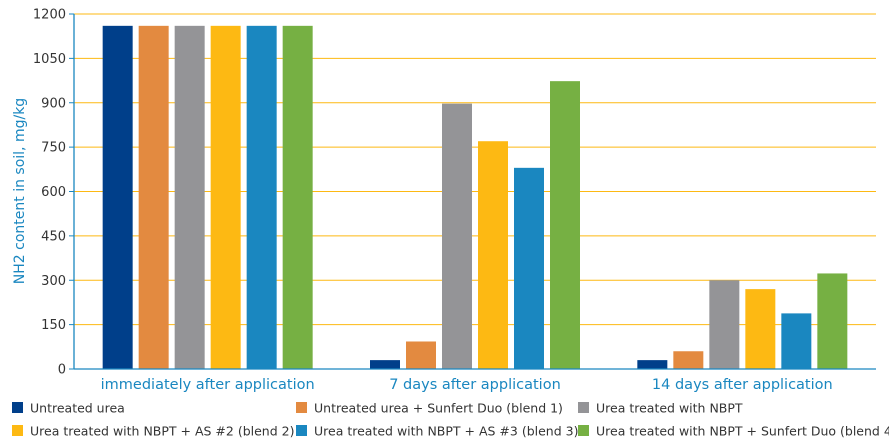 The height and width of the screenshot is (446, 889). Describe the element at coordinates (62, 370) in the screenshot. I see `y-tick-label: 0` at that location.